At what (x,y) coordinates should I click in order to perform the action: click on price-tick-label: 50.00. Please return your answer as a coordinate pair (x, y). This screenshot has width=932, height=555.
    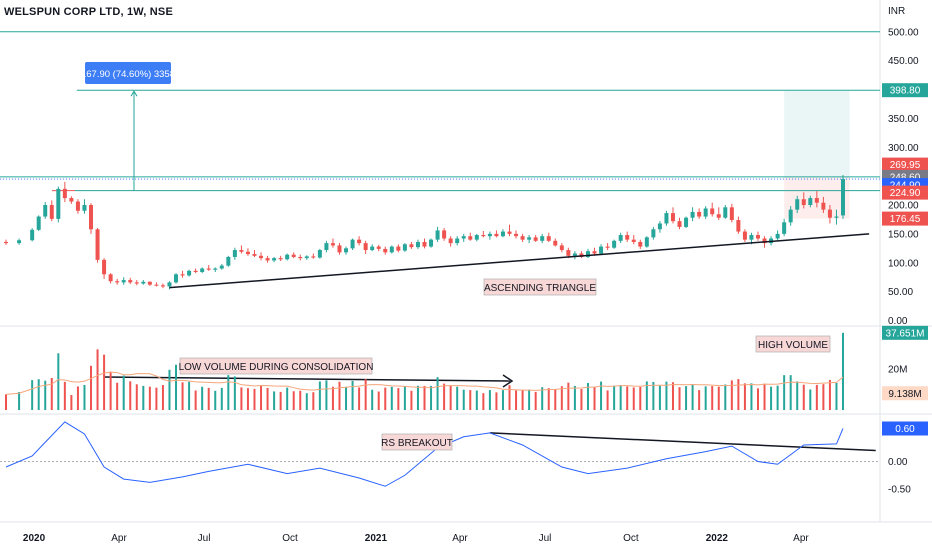
    Looking at the image, I should click on (900, 292).